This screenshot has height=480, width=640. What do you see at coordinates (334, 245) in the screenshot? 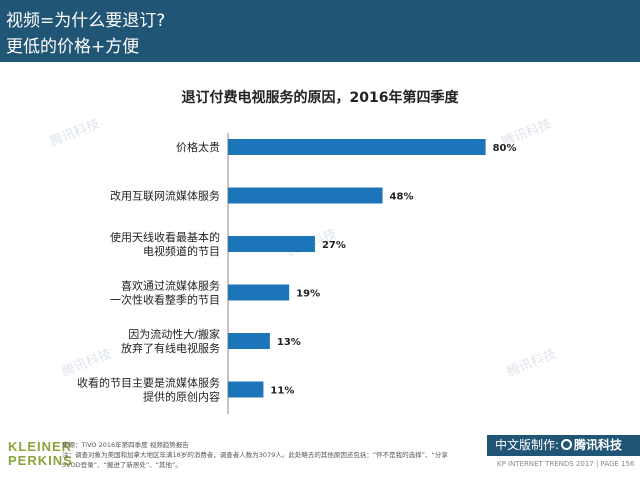
I see `value-label: 27%` at bounding box center [334, 245].